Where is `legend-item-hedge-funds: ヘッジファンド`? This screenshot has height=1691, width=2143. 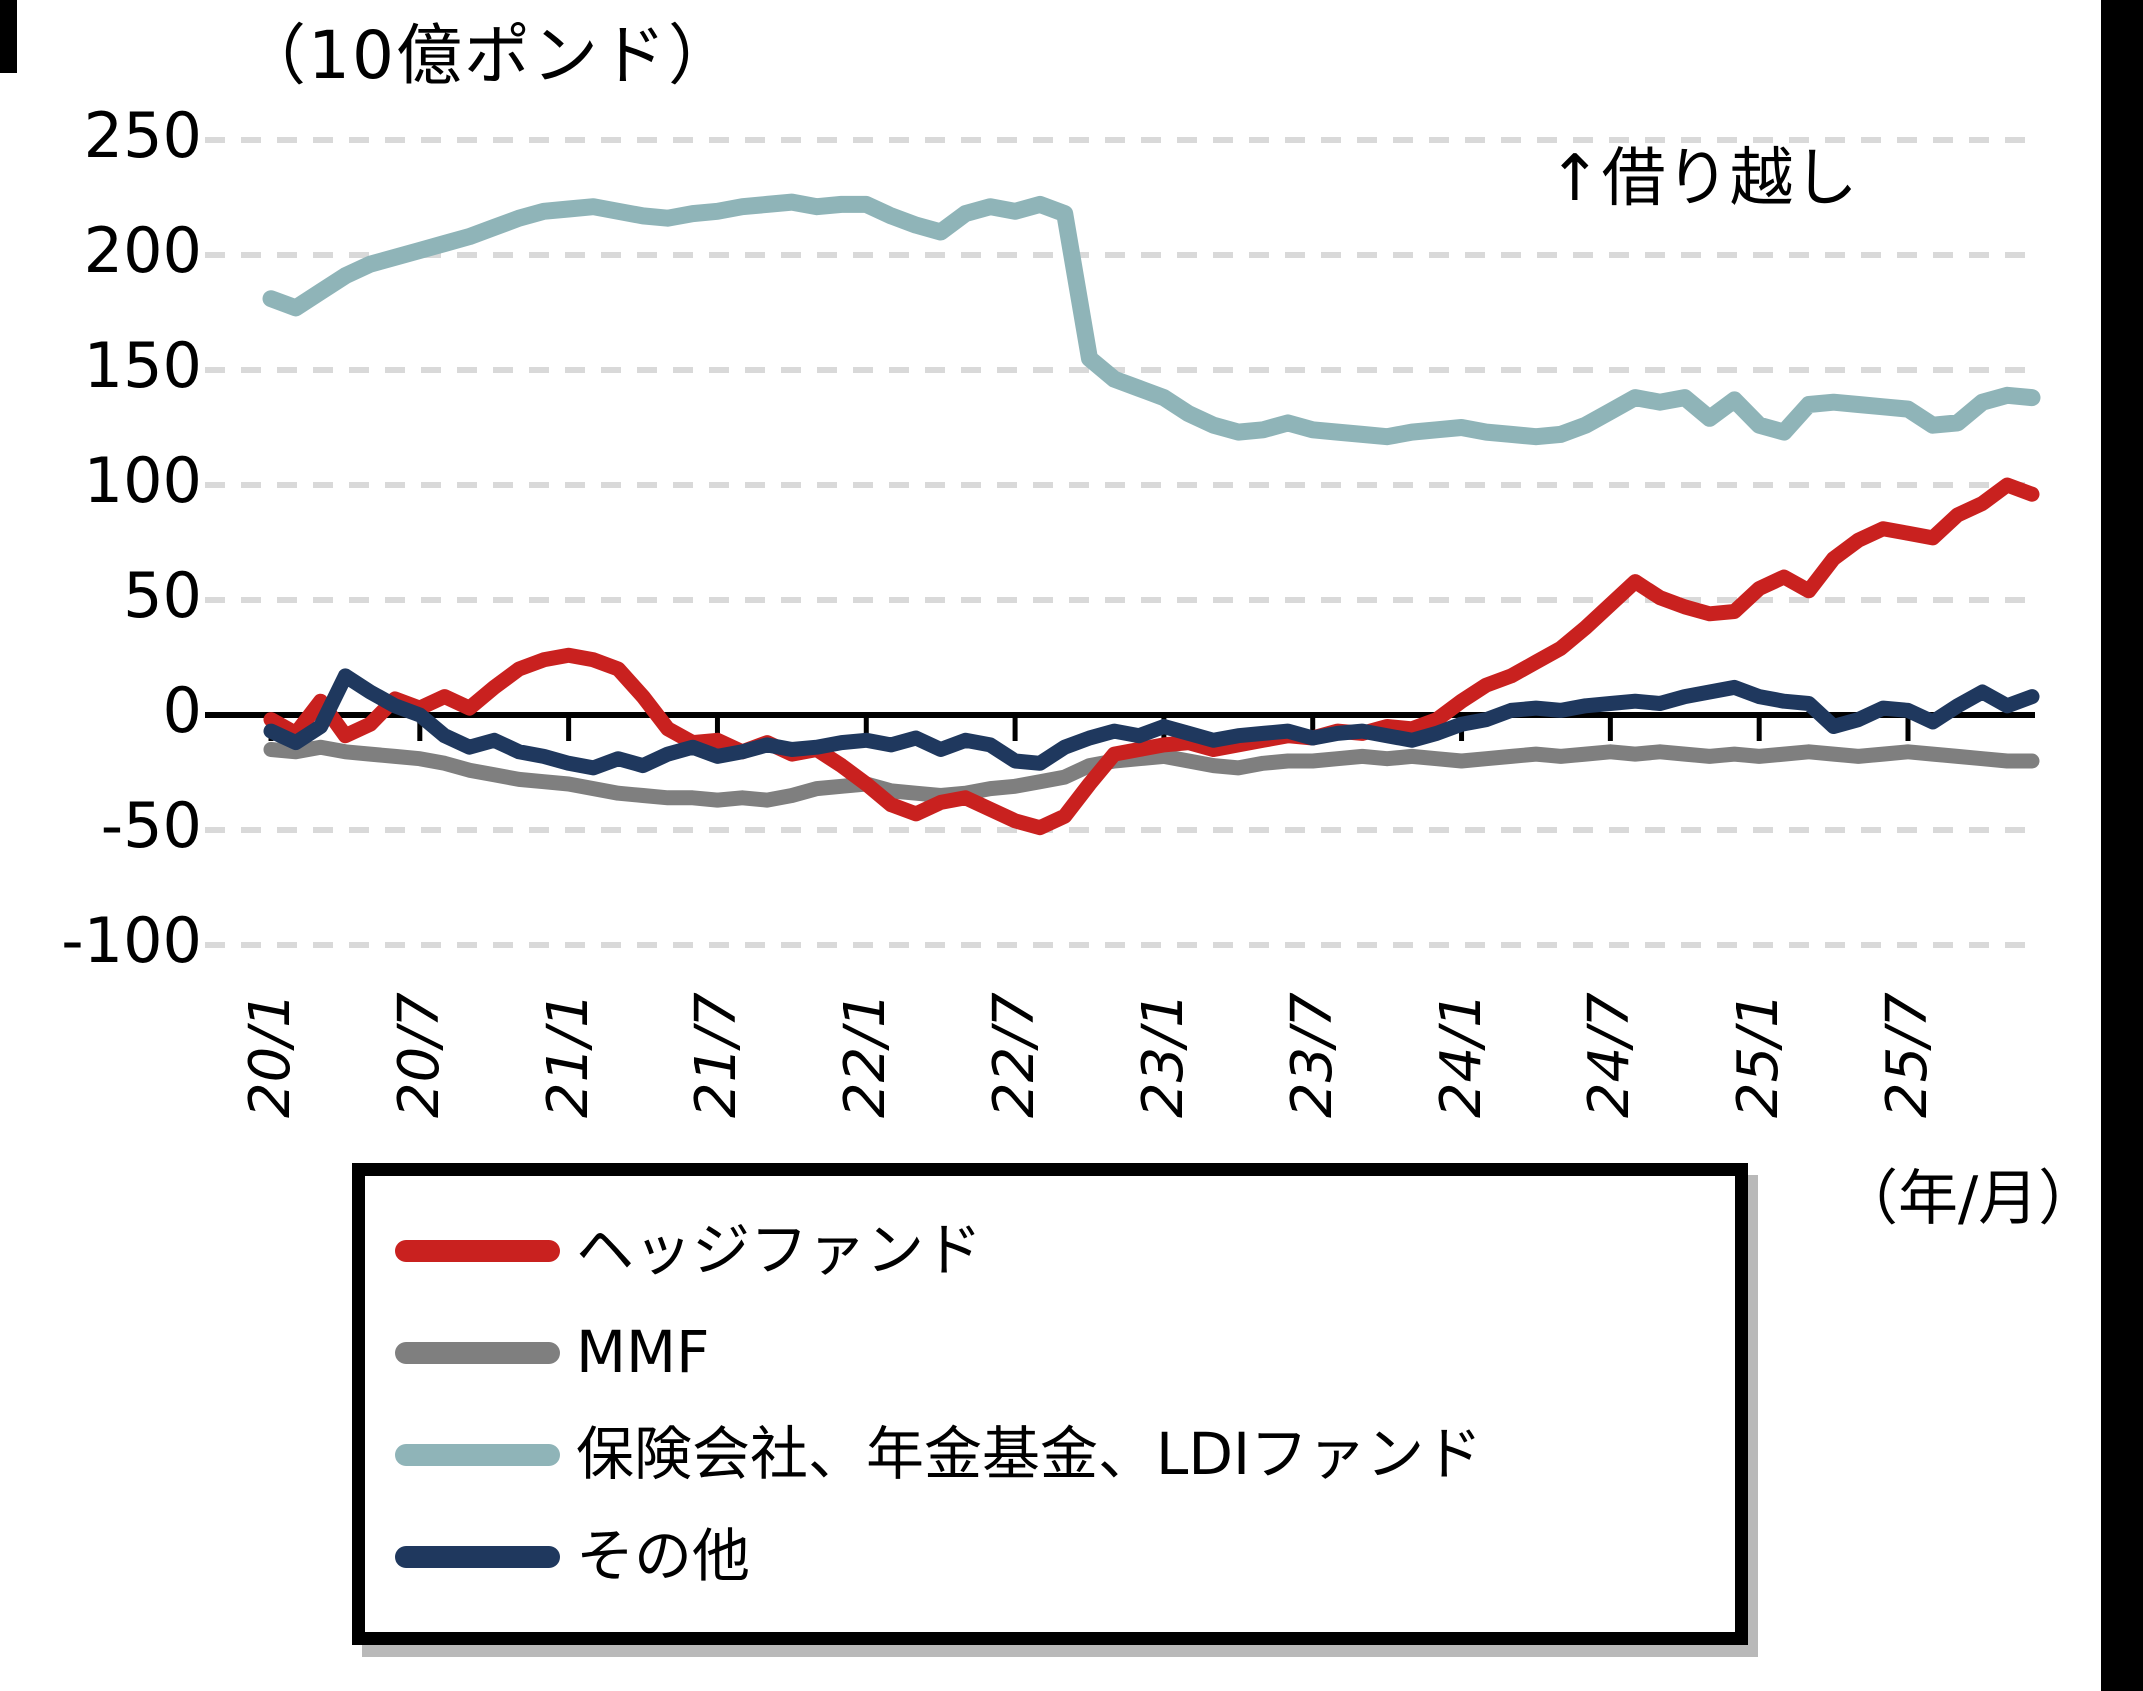 legend-item-hedge-funds: ヘッジファンド is located at coordinates (1060, 1250).